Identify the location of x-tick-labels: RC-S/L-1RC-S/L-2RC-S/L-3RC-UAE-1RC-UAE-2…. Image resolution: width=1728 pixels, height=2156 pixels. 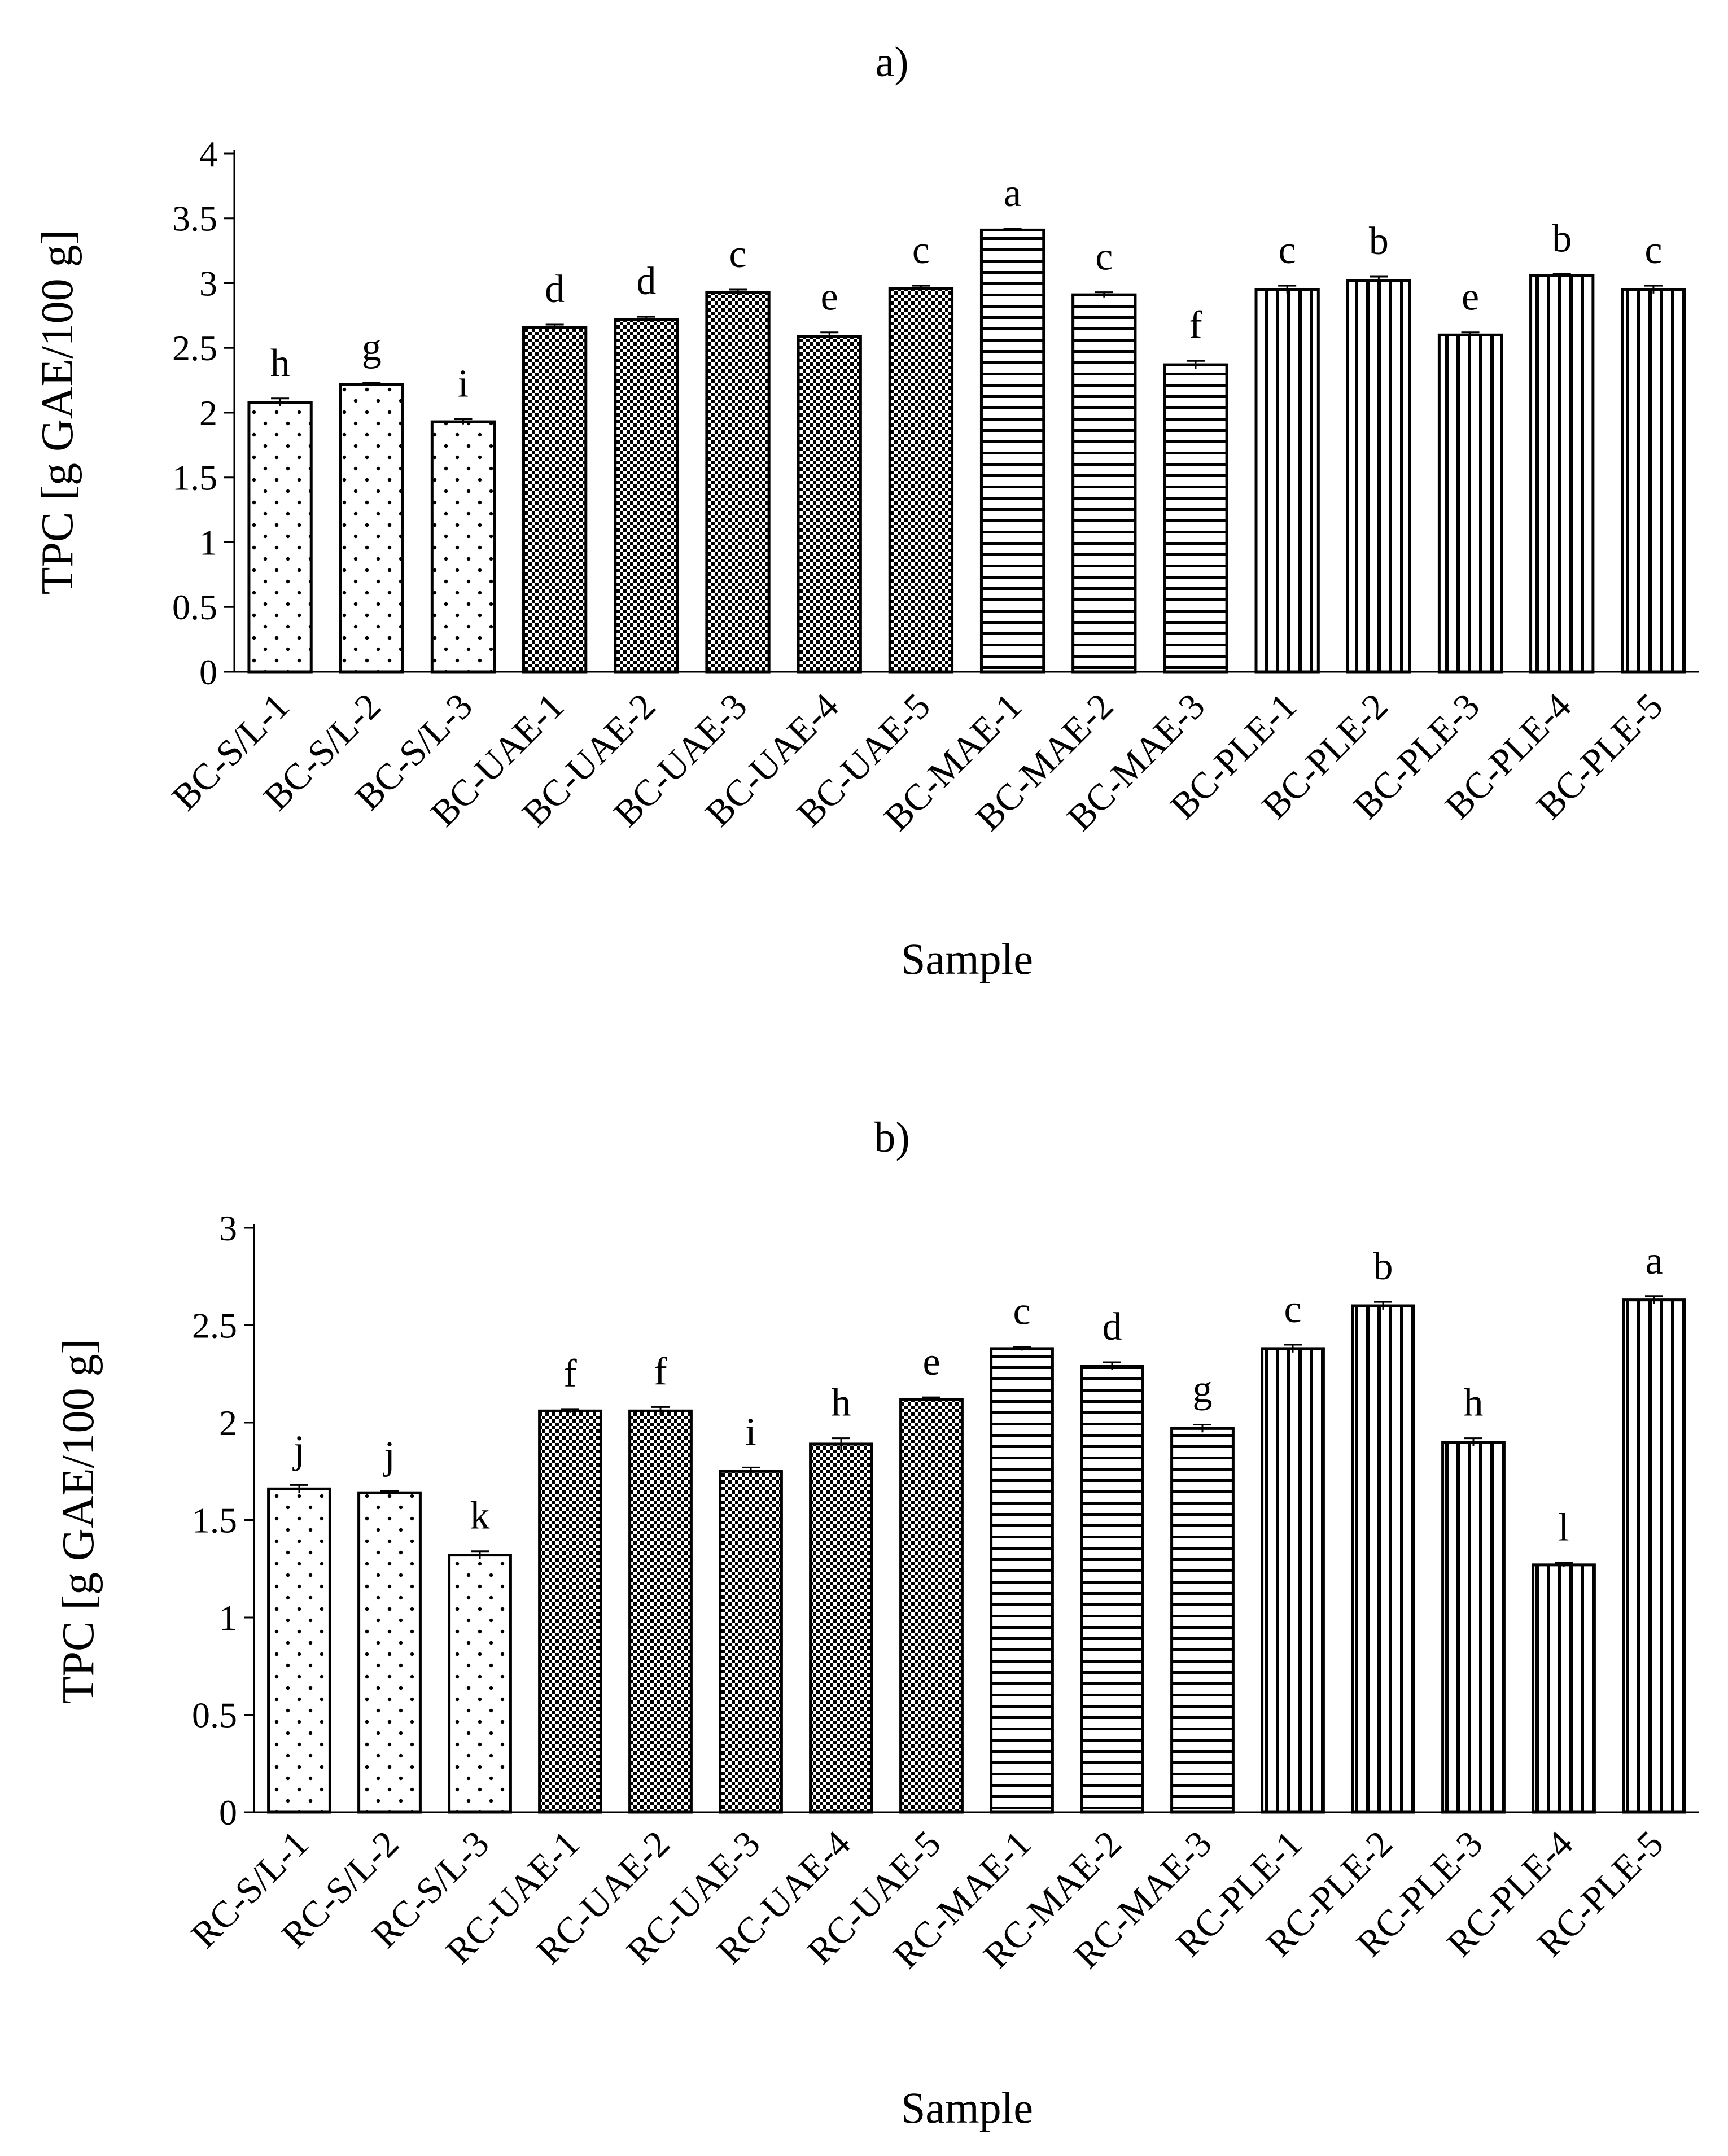
(927, 1899).